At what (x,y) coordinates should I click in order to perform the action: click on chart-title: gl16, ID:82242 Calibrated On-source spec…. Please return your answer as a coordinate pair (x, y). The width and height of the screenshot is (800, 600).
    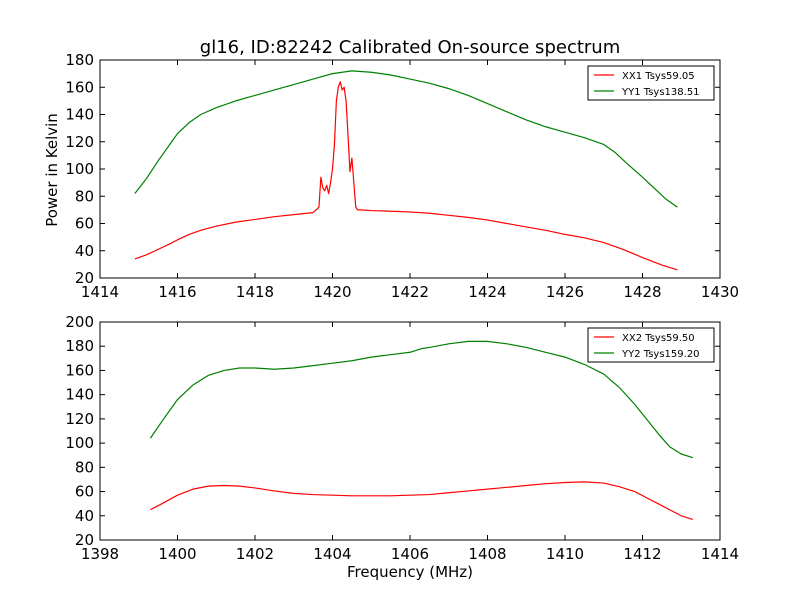
    Looking at the image, I should click on (410, 47).